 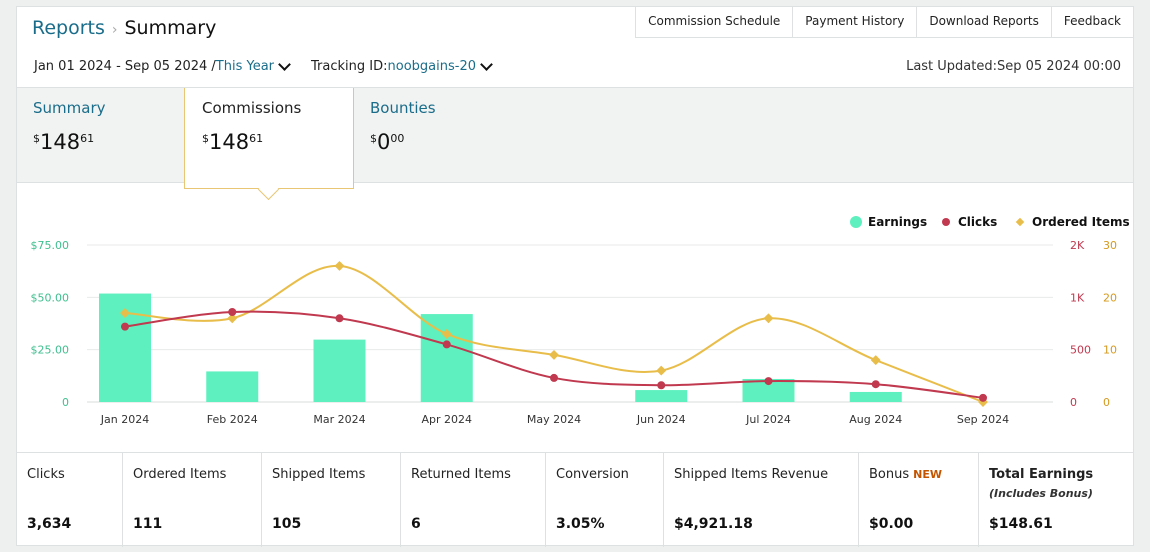 What do you see at coordinates (592, 474) in the screenshot?
I see `stat-label: Conversion` at bounding box center [592, 474].